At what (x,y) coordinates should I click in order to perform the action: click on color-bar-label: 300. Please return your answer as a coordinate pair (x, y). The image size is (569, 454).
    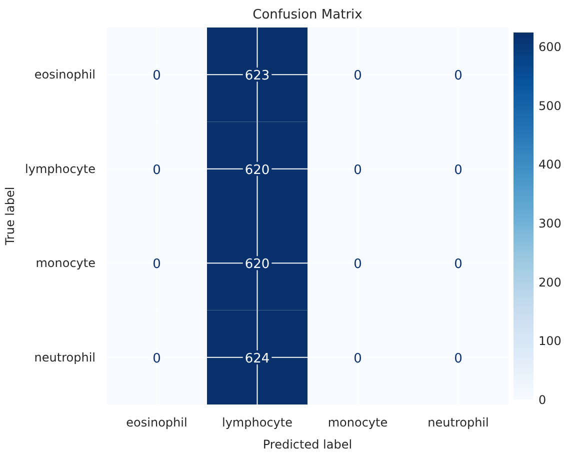
    Looking at the image, I should click on (550, 223).